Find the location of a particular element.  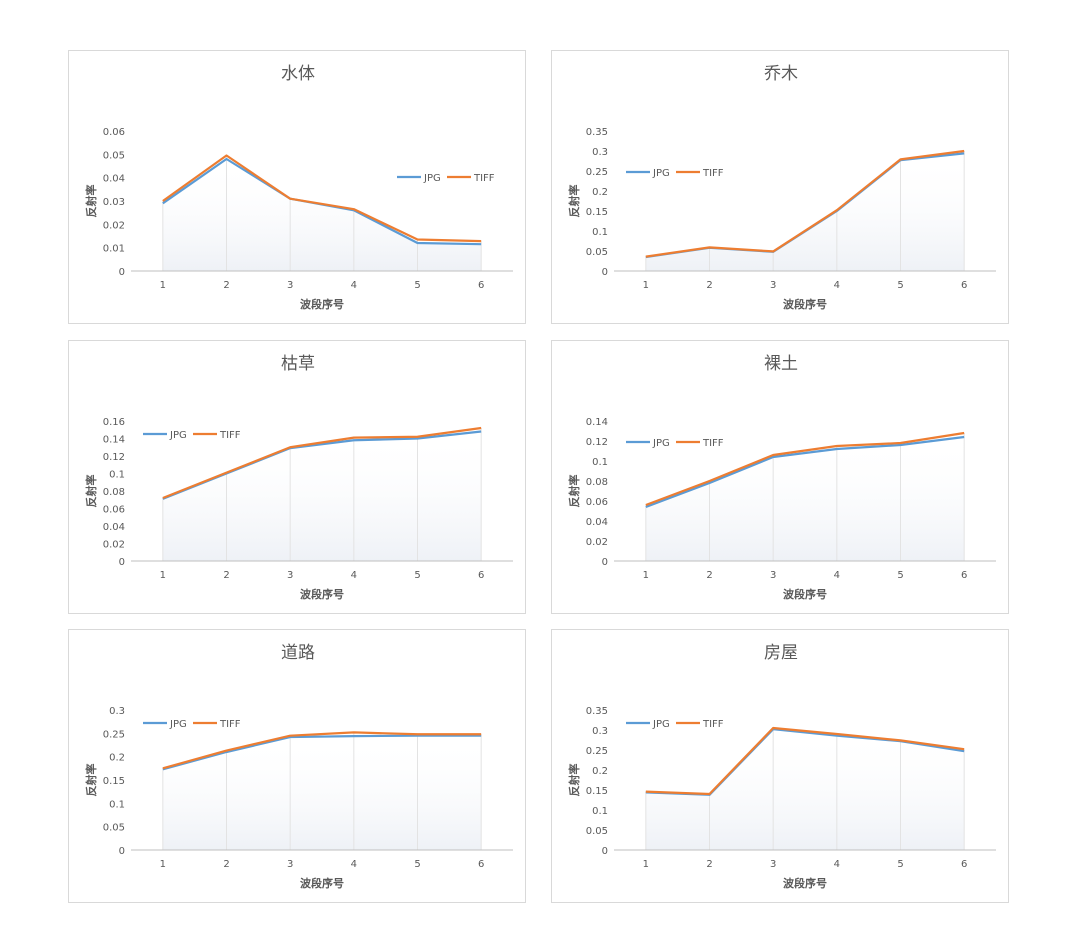

chart-title: 枯草 is located at coordinates (298, 364).